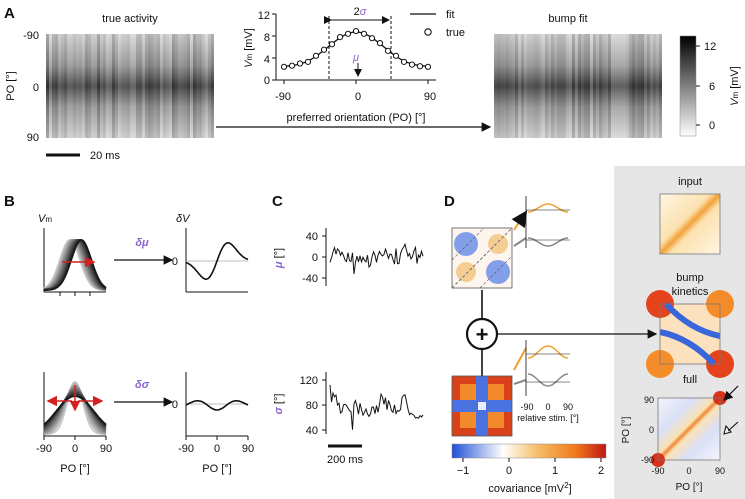  I want to click on input-matrix, so click(690, 224).